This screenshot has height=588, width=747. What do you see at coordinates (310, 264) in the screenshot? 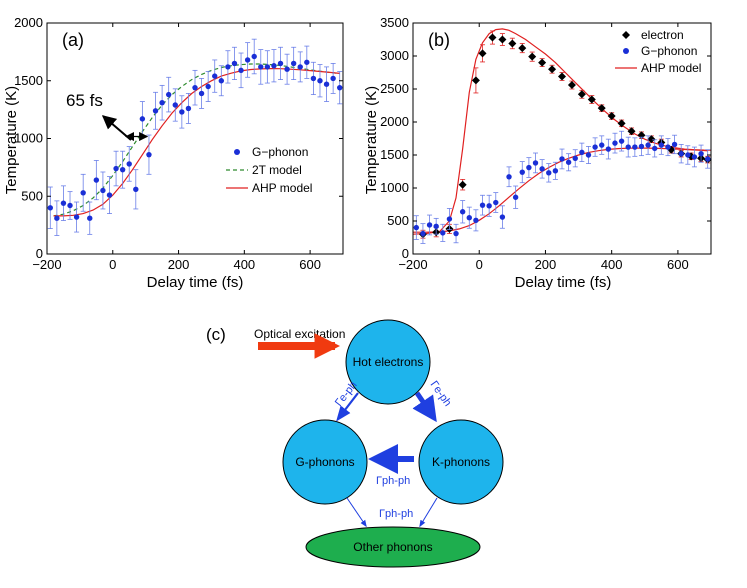
I see `x-tick-label-a-4: 600` at bounding box center [310, 264].